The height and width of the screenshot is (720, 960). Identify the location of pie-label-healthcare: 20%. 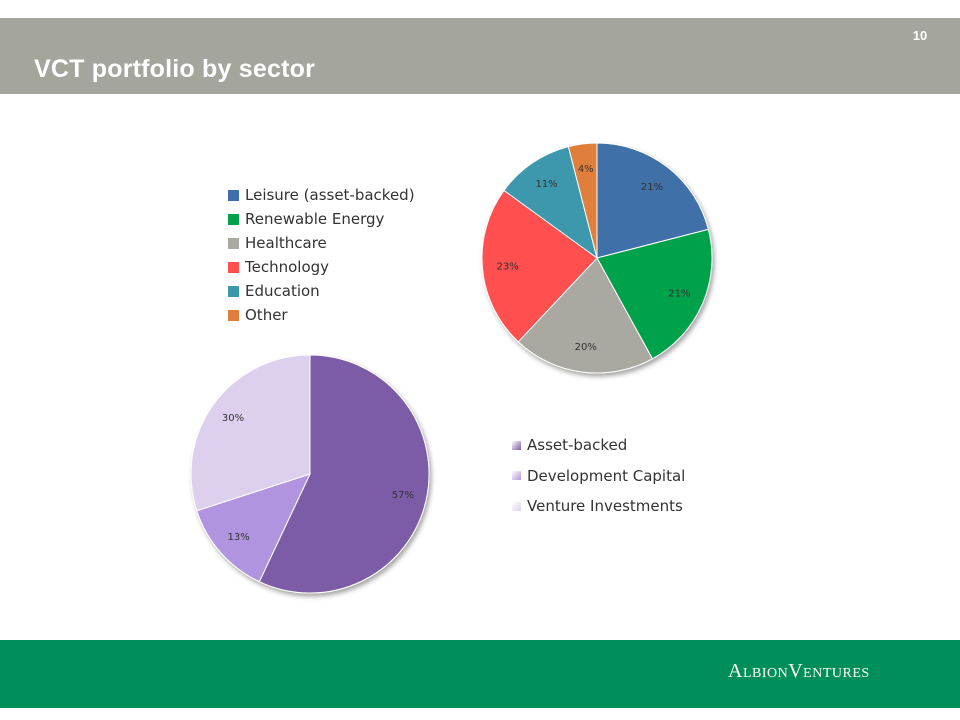
(586, 347).